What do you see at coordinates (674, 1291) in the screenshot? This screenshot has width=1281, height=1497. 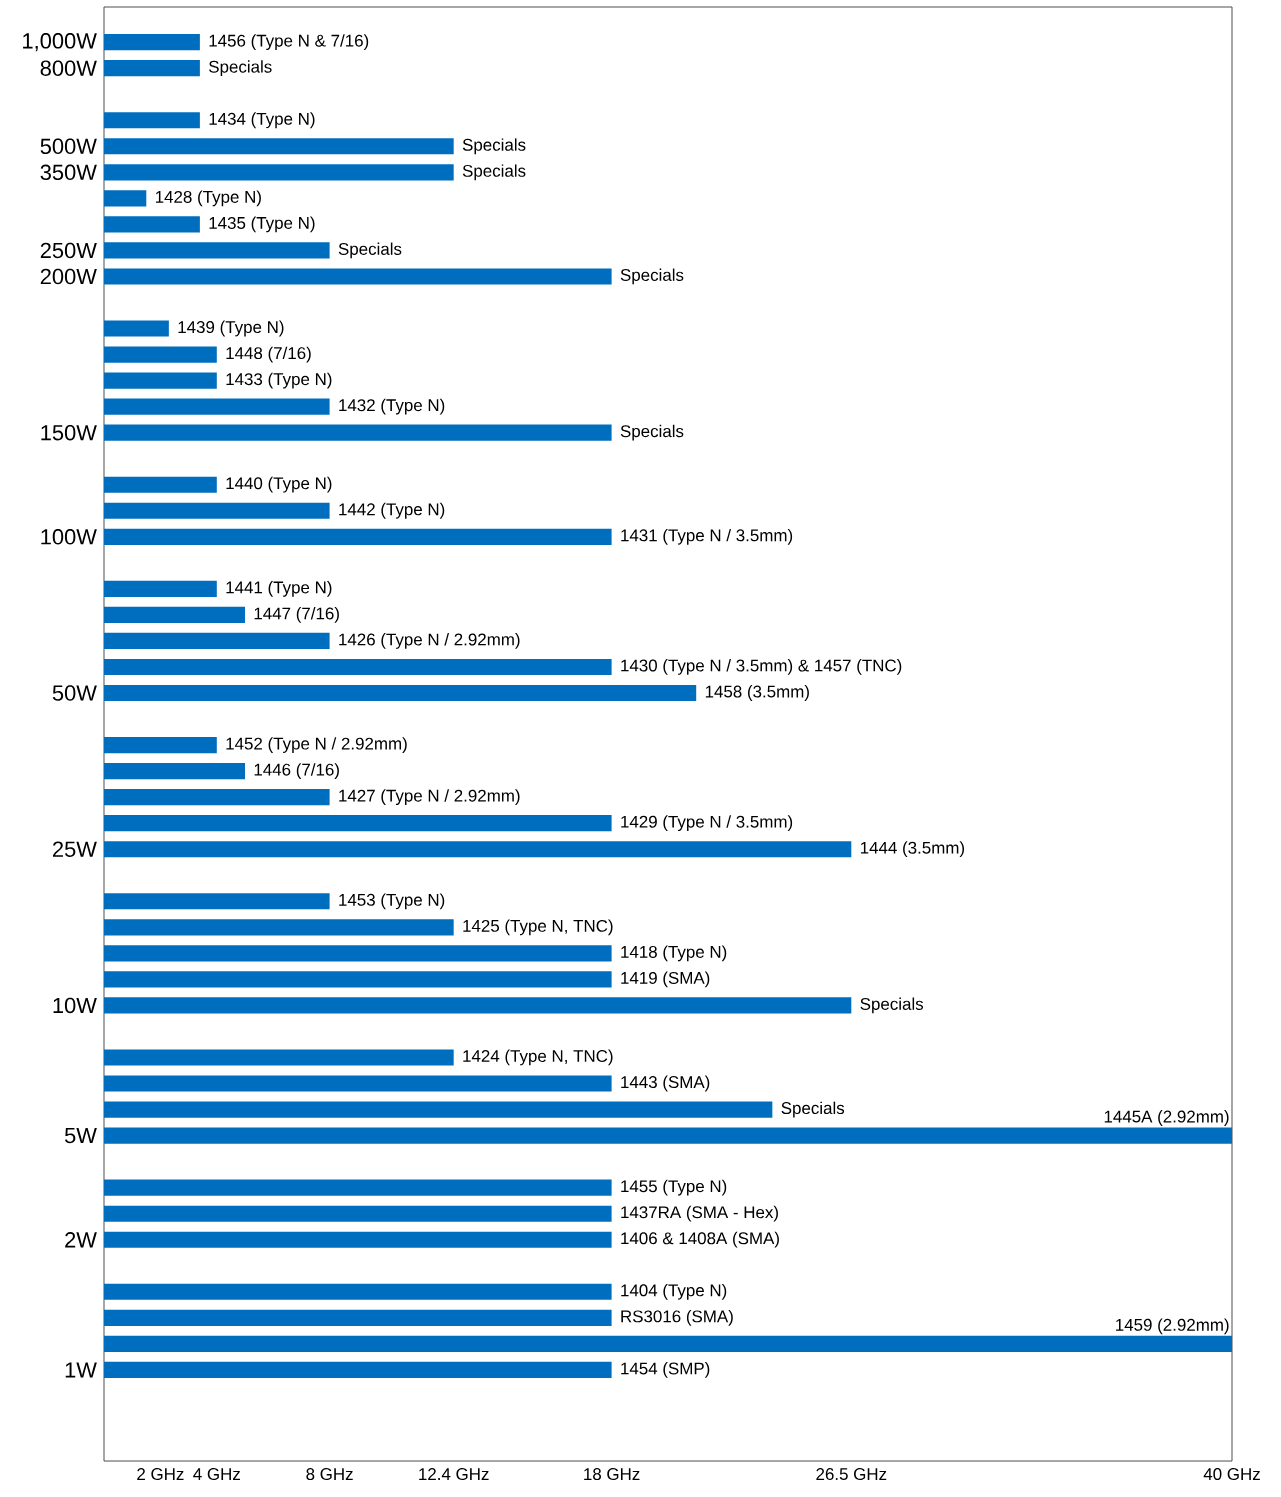 I see `annotation: 1404 (Type N)` at bounding box center [674, 1291].